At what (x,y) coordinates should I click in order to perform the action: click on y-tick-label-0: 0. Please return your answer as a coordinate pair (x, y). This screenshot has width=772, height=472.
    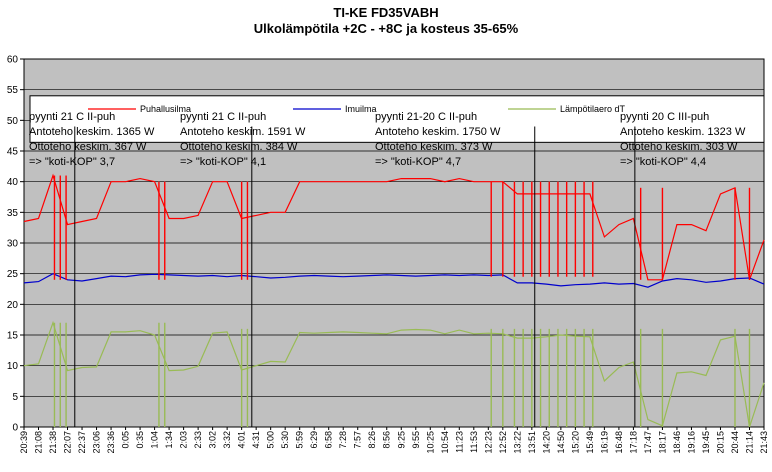
    Looking at the image, I should click on (15, 428).